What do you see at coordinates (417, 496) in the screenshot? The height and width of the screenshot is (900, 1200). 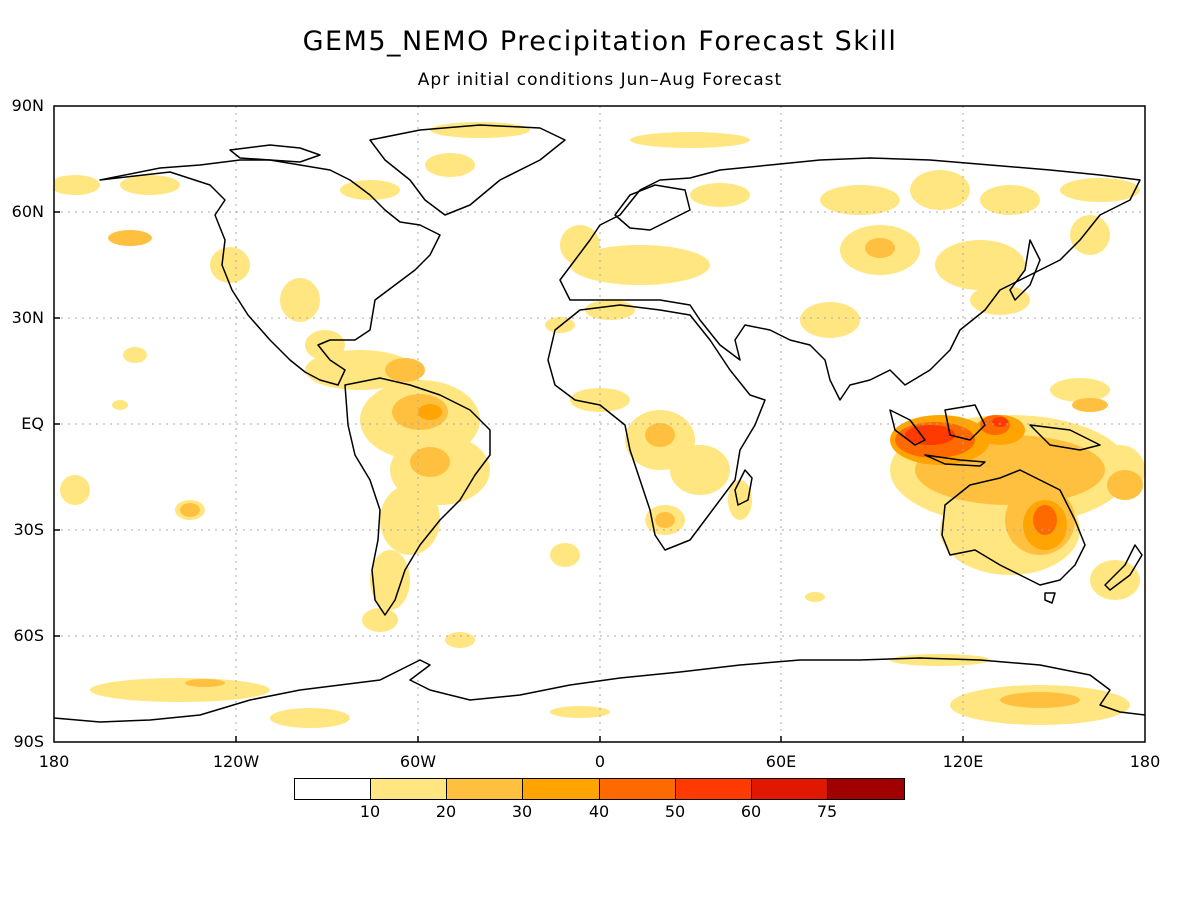 I see `coast-south-america` at bounding box center [417, 496].